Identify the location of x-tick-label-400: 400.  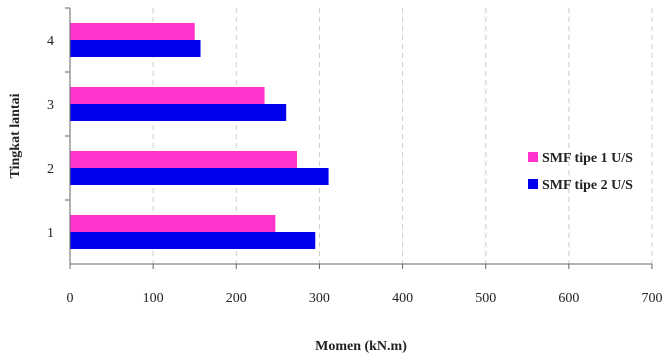
(402, 298).